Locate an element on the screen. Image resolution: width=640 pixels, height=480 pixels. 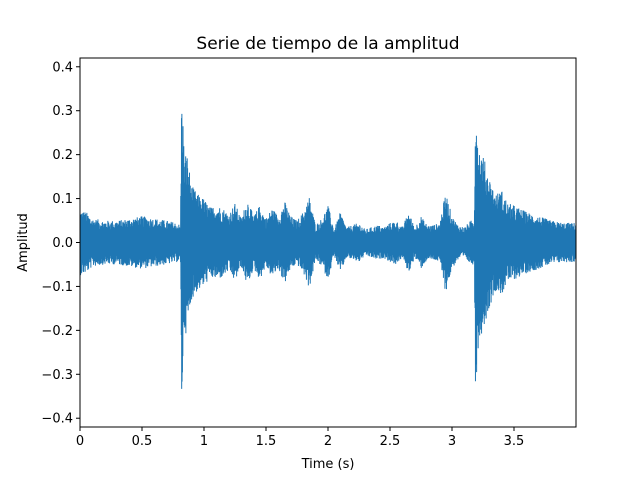
y-tick-label: 0.4 is located at coordinates (62, 67).